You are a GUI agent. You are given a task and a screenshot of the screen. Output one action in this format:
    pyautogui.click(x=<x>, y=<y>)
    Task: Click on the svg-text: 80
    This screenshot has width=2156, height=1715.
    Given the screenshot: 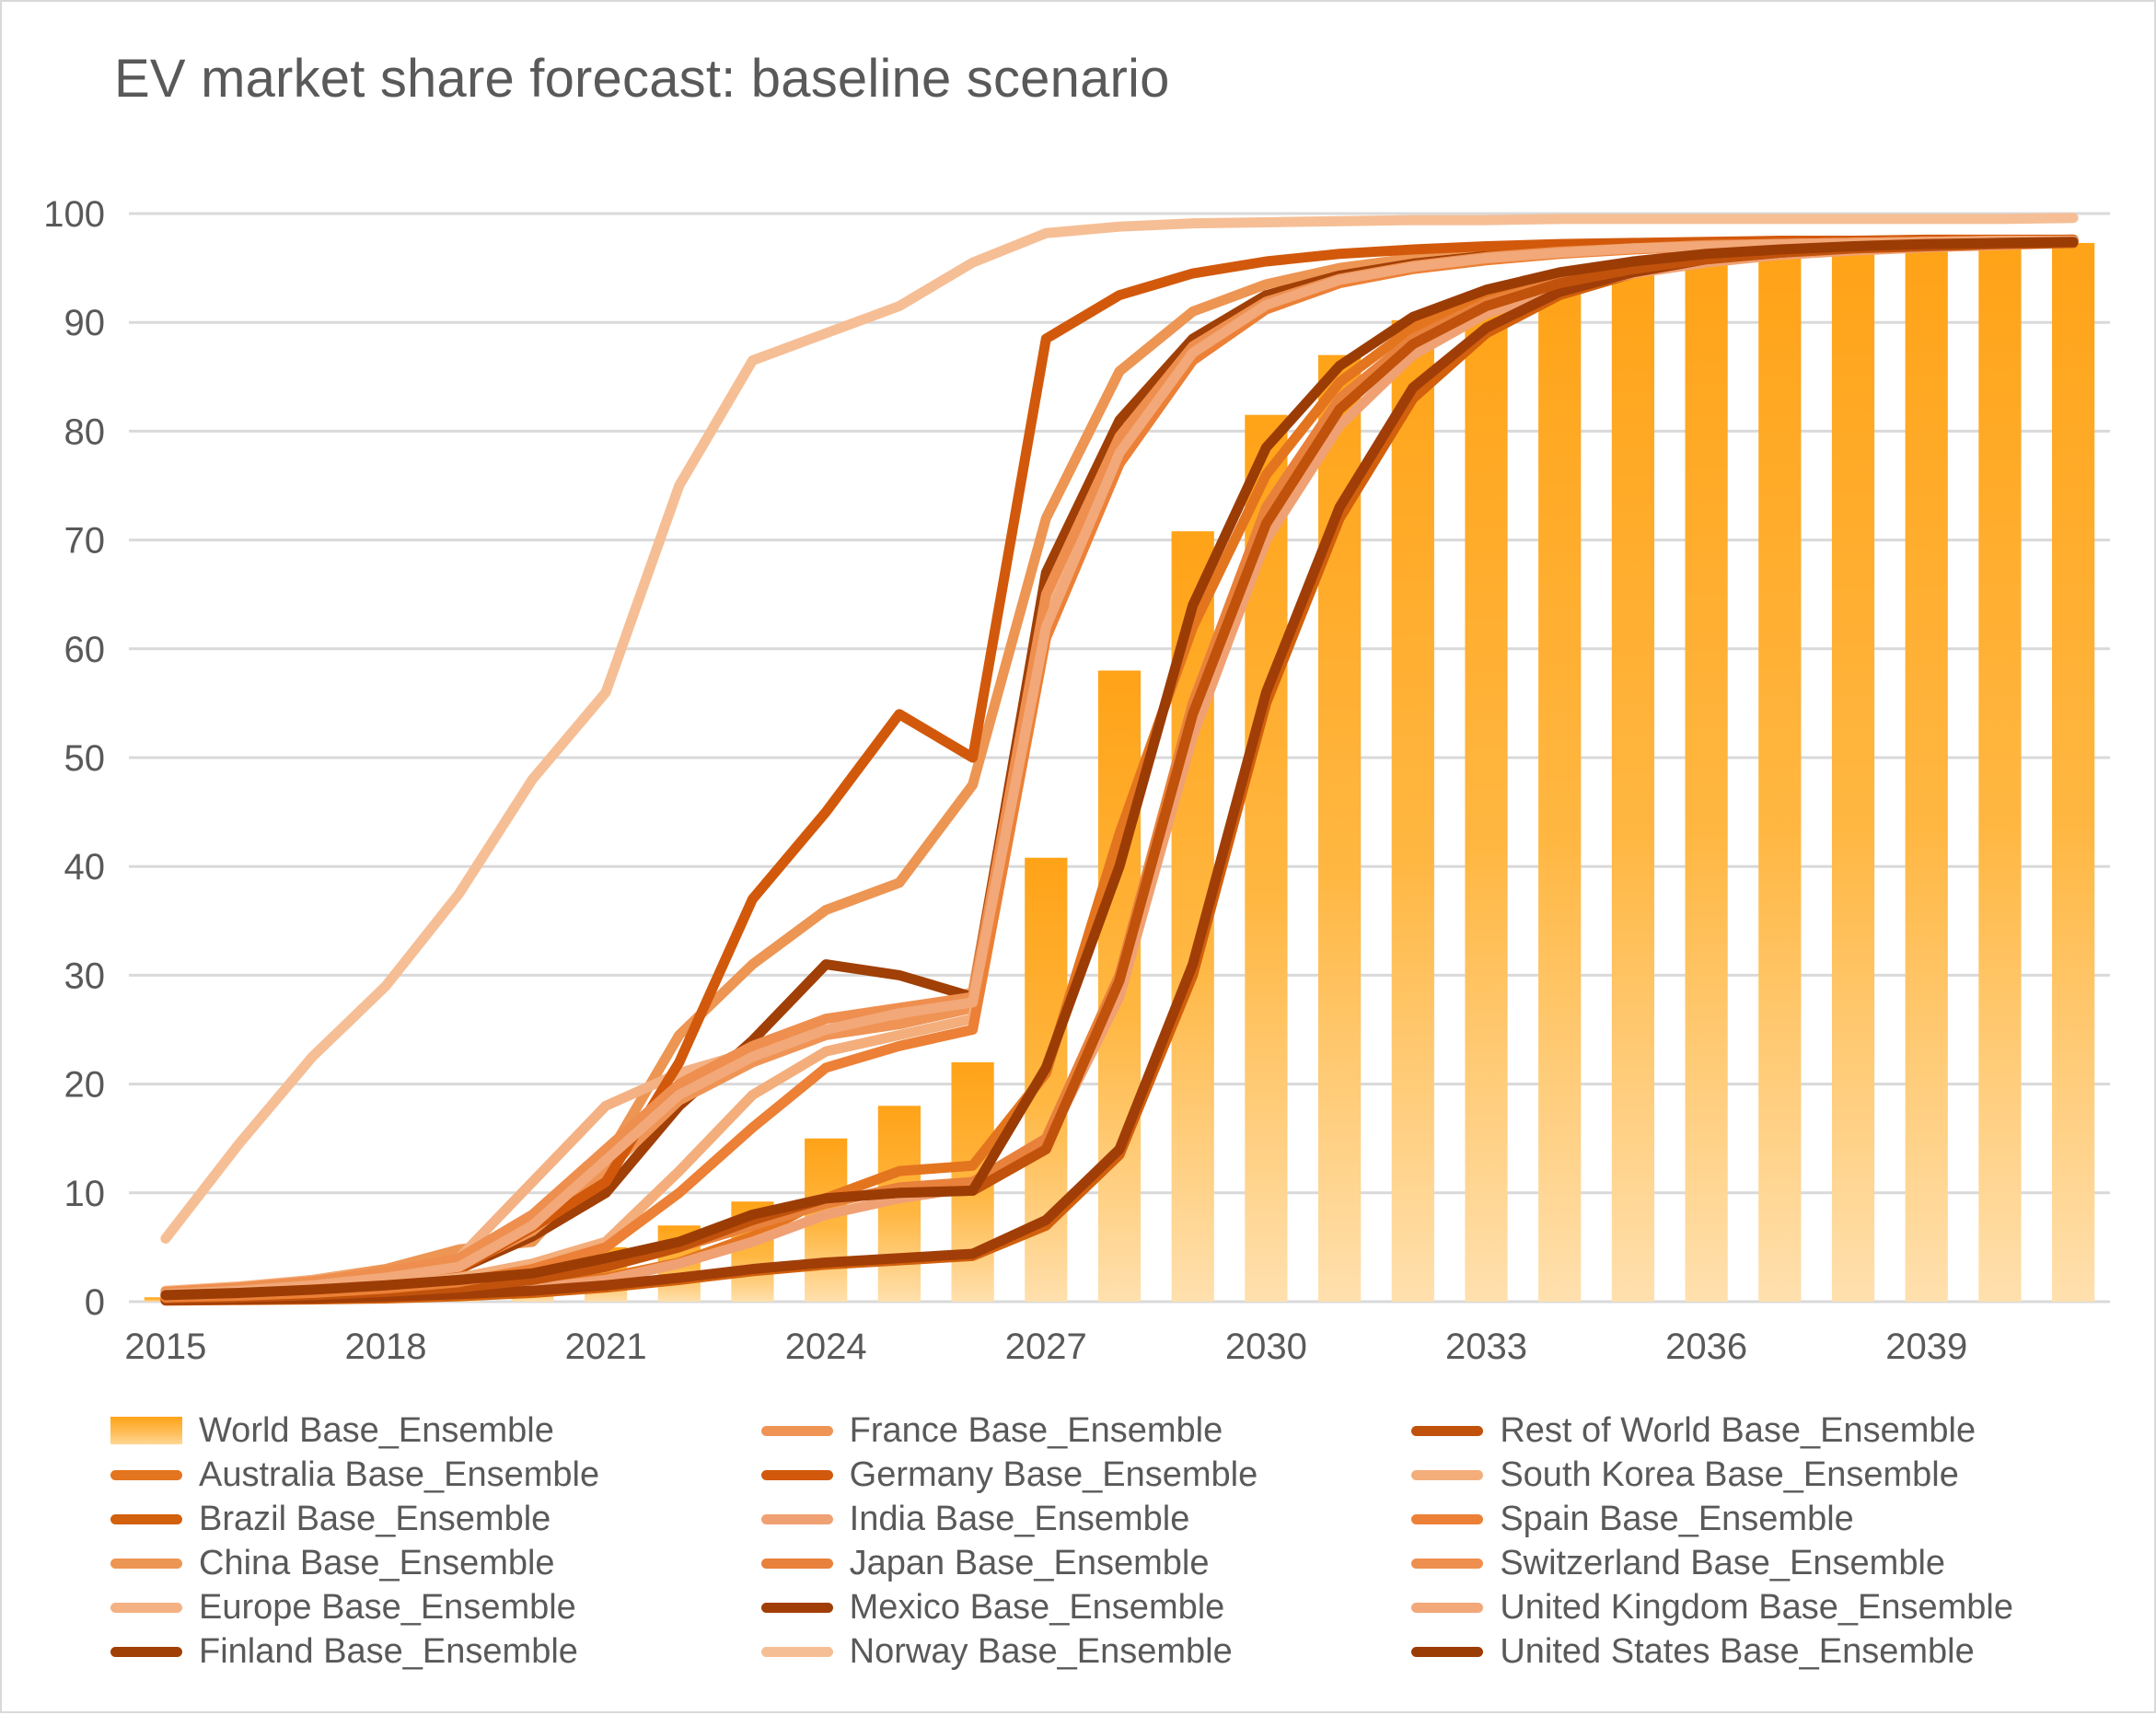 What is the action you would take?
    pyautogui.click(x=85, y=431)
    